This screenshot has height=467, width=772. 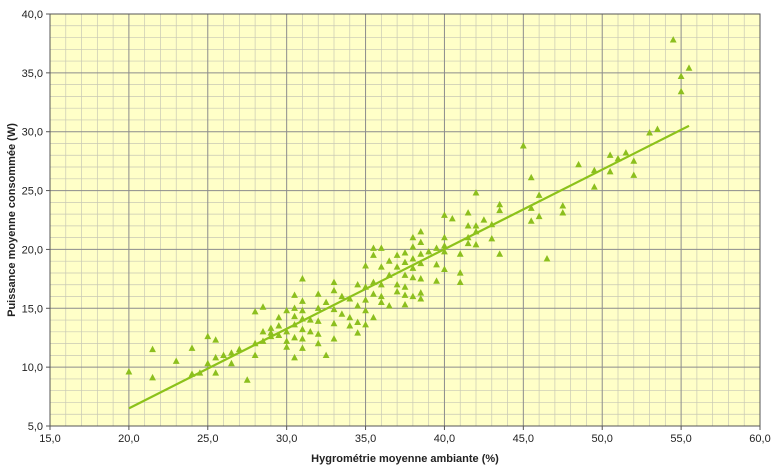 What do you see at coordinates (680, 439) in the screenshot?
I see `x-tick-label: 55,0` at bounding box center [680, 439].